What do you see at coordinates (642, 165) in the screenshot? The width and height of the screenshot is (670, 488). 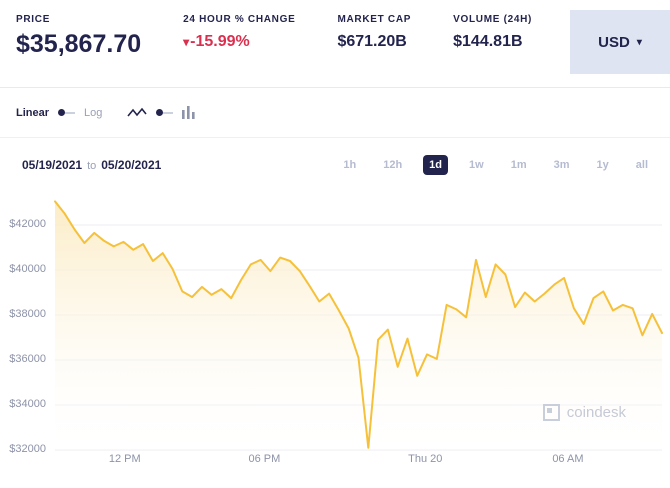 I see `range-all: all` at bounding box center [642, 165].